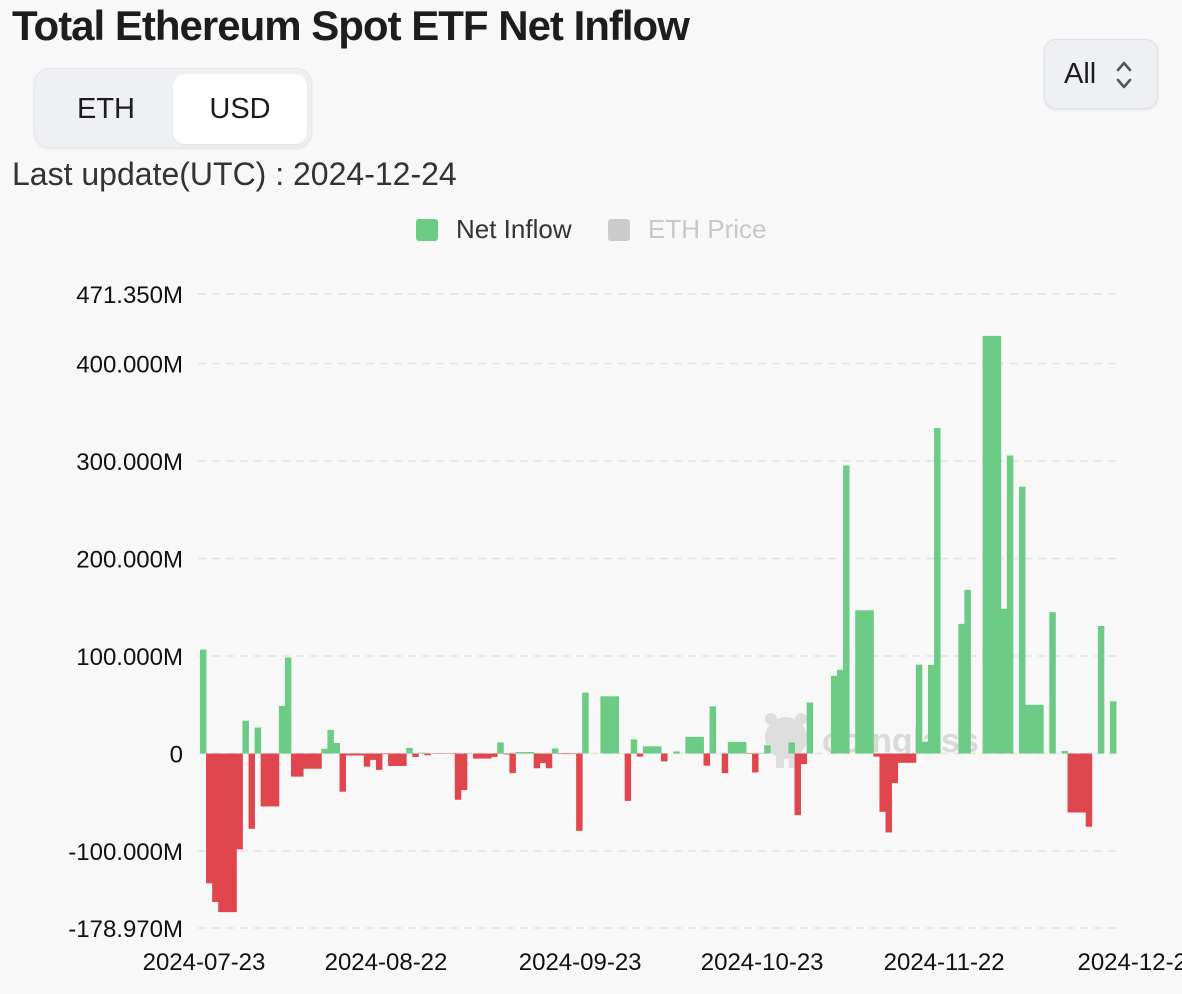 The height and width of the screenshot is (994, 1182). What do you see at coordinates (106, 108) in the screenshot?
I see `toggle-eth-option: ETH` at bounding box center [106, 108].